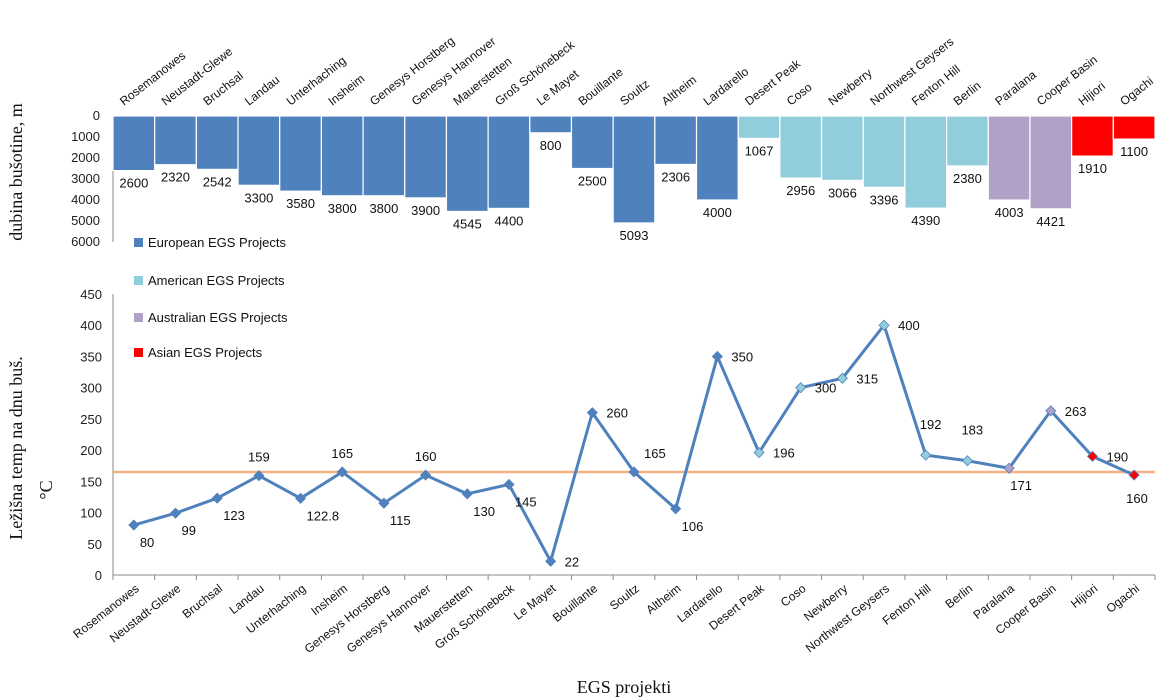  I want to click on legend-label-0: European EGS Projects, so click(217, 242).